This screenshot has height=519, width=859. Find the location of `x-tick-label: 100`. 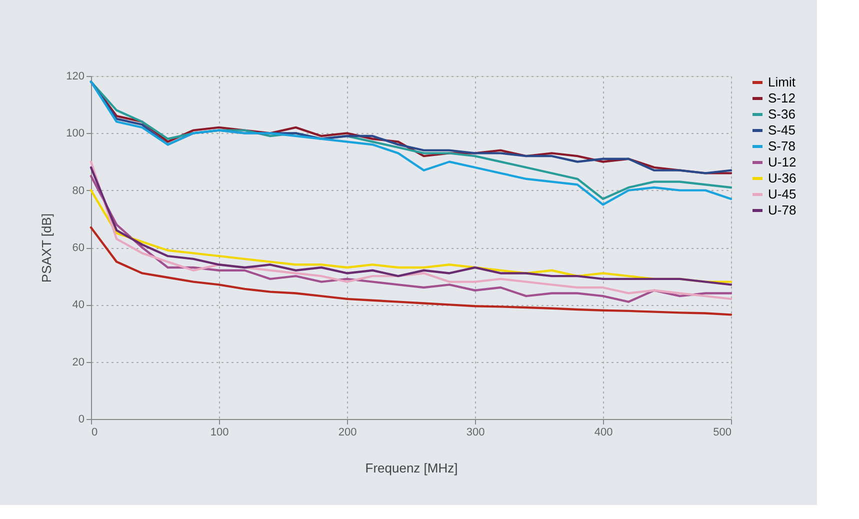

x-tick-label: 100 is located at coordinates (219, 432).